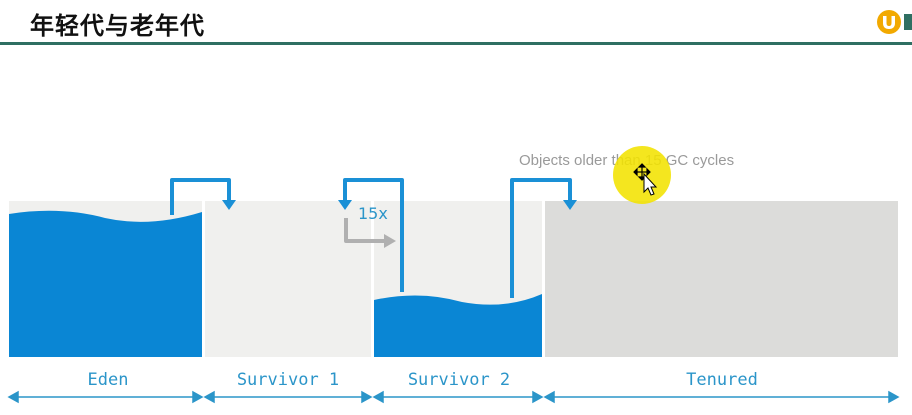 The width and height of the screenshot is (912, 415). I want to click on cycle-count-label: 15x, so click(373, 213).